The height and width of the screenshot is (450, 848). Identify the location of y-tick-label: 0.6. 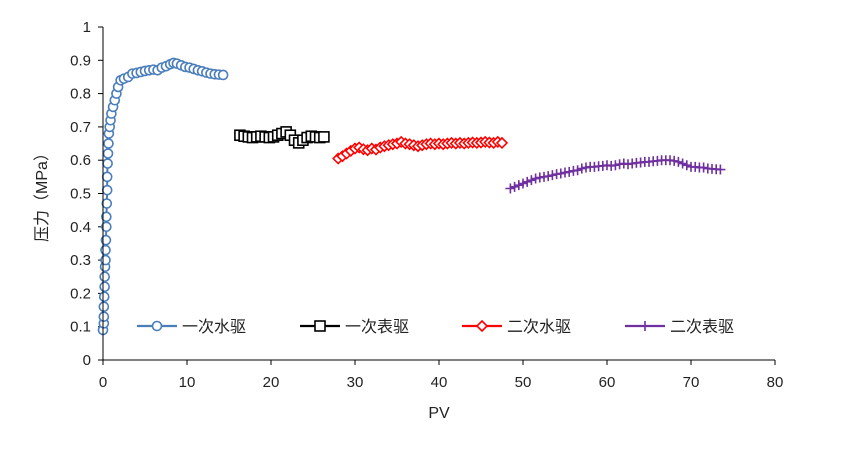
(80, 160).